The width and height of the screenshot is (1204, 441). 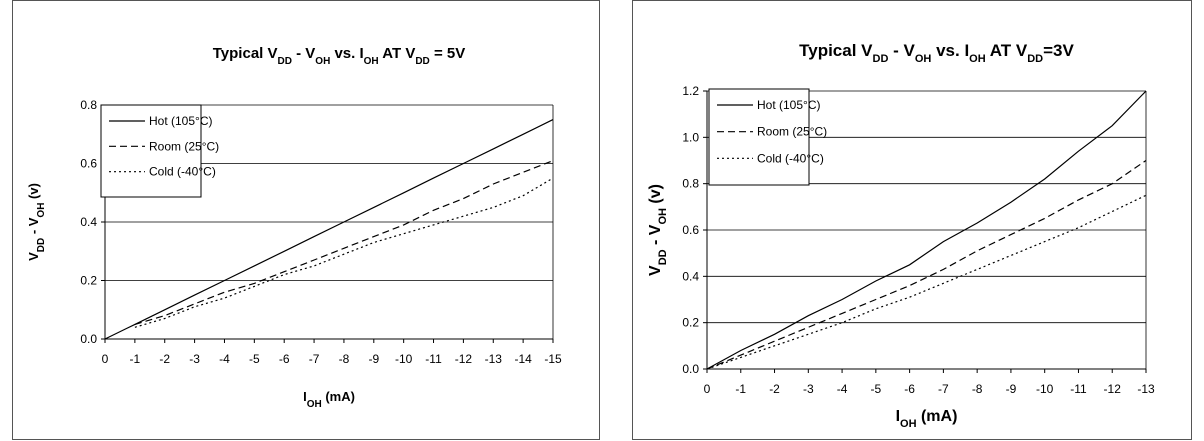 What do you see at coordinates (339, 56) in the screenshot?
I see `chart-title: Typical VDD - VOH vs. IOH AT VDD = 5V` at bounding box center [339, 56].